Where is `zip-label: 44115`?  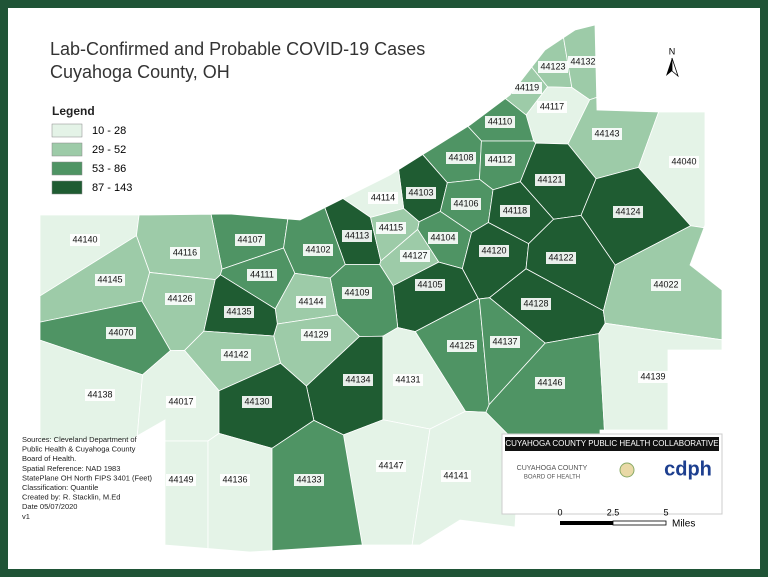 zip-label: 44115 is located at coordinates (391, 227).